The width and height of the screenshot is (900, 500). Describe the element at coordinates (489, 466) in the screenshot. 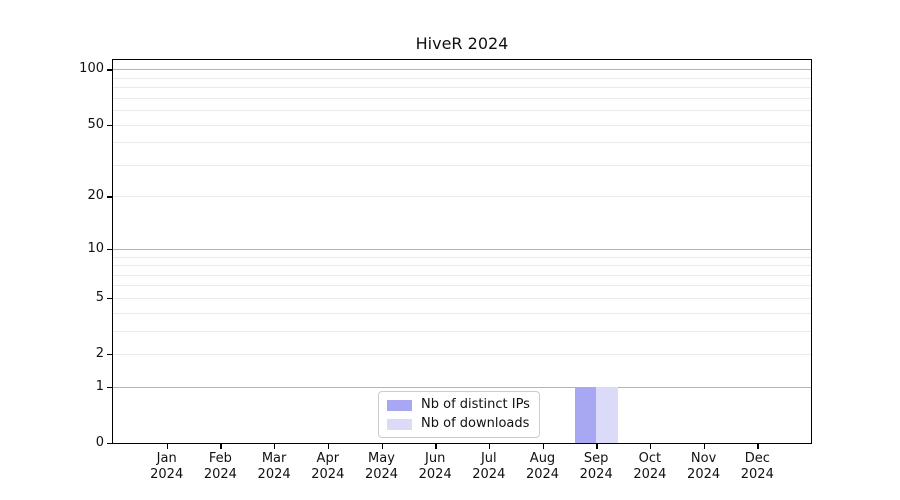

I see `x-tick-label-jul: Jul 2024` at that location.